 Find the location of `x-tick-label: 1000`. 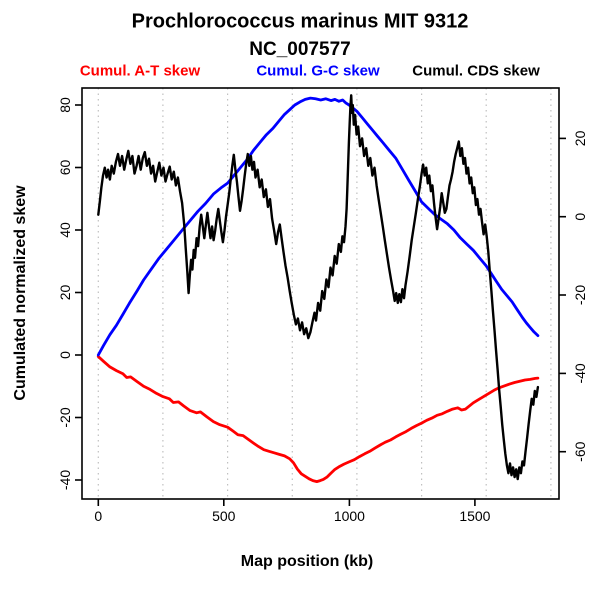

x-tick-label: 1000 is located at coordinates (349, 516).